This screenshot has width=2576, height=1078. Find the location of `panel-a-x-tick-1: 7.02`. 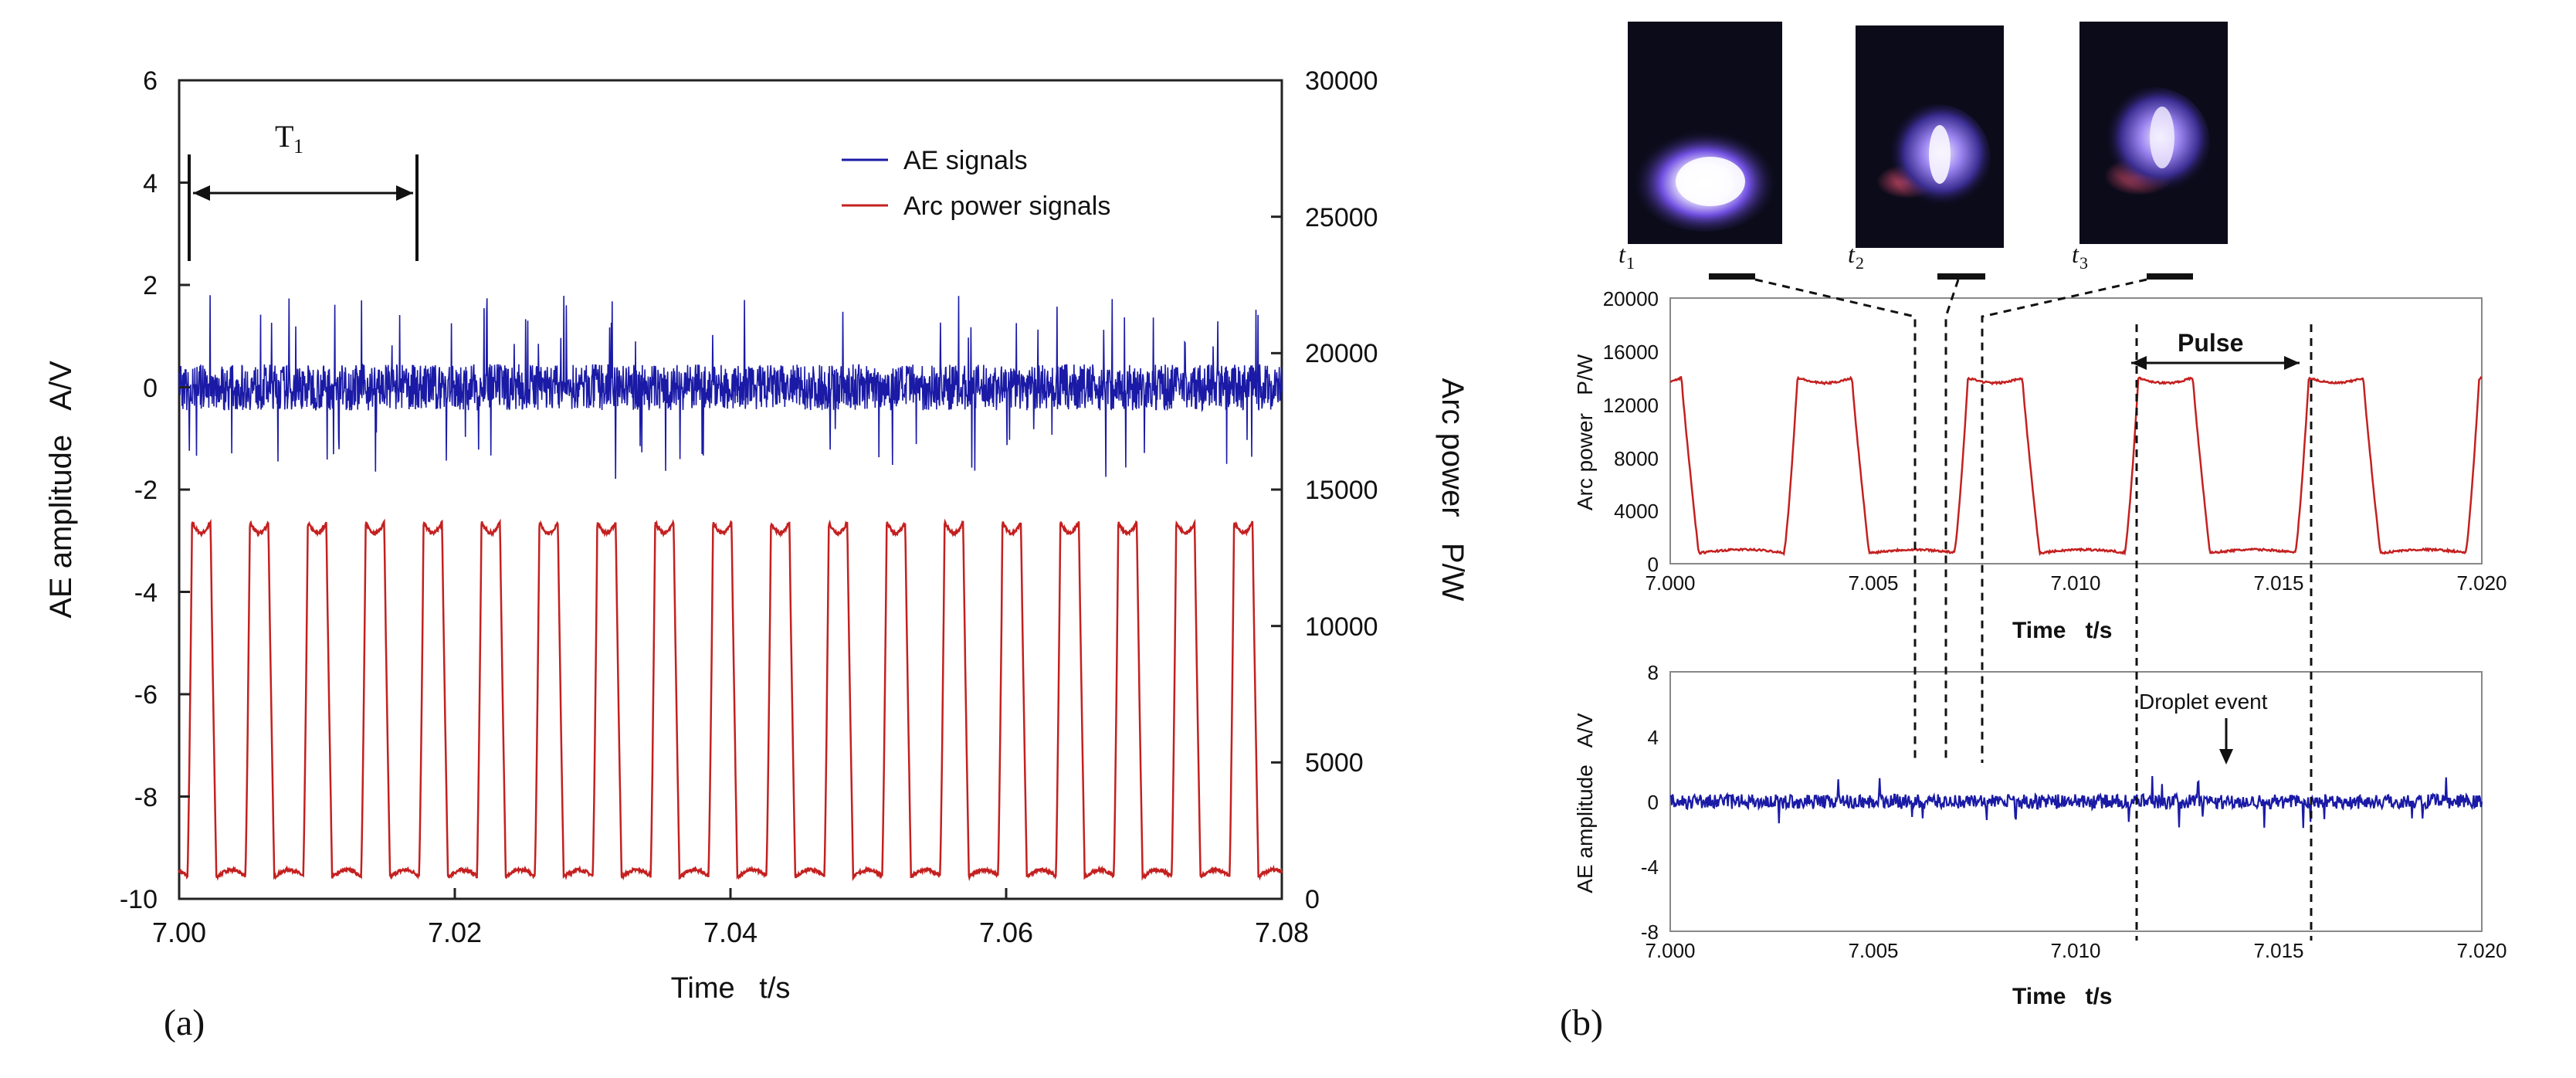

panel-a-x-tick-1: 7.02 is located at coordinates (455, 932).